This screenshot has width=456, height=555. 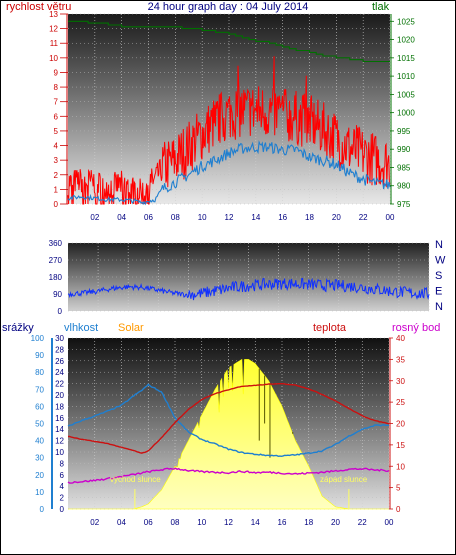 What do you see at coordinates (242, 522) in the screenshot?
I see `bottom-x-axis: 02 04 06 08 10 12 14 16 18 20 22 00` at bounding box center [242, 522].